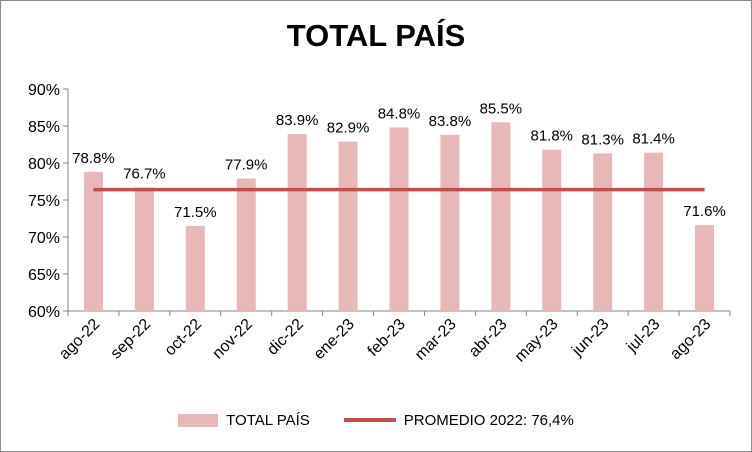  What do you see at coordinates (450, 121) in the screenshot?
I see `data-label: 83.8%` at bounding box center [450, 121].